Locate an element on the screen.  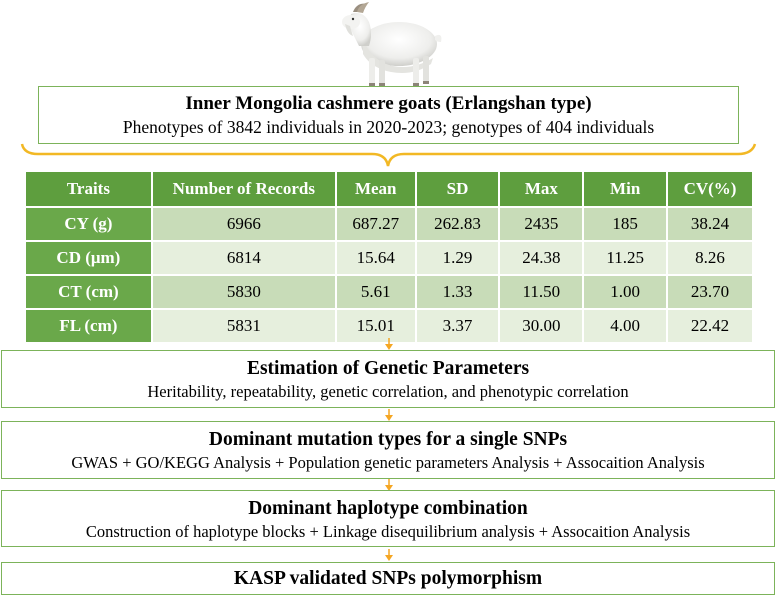
table-row: FL (cm) 5831 15.01 3.37 30.00 4.00 22.42 is located at coordinates (389, 327).